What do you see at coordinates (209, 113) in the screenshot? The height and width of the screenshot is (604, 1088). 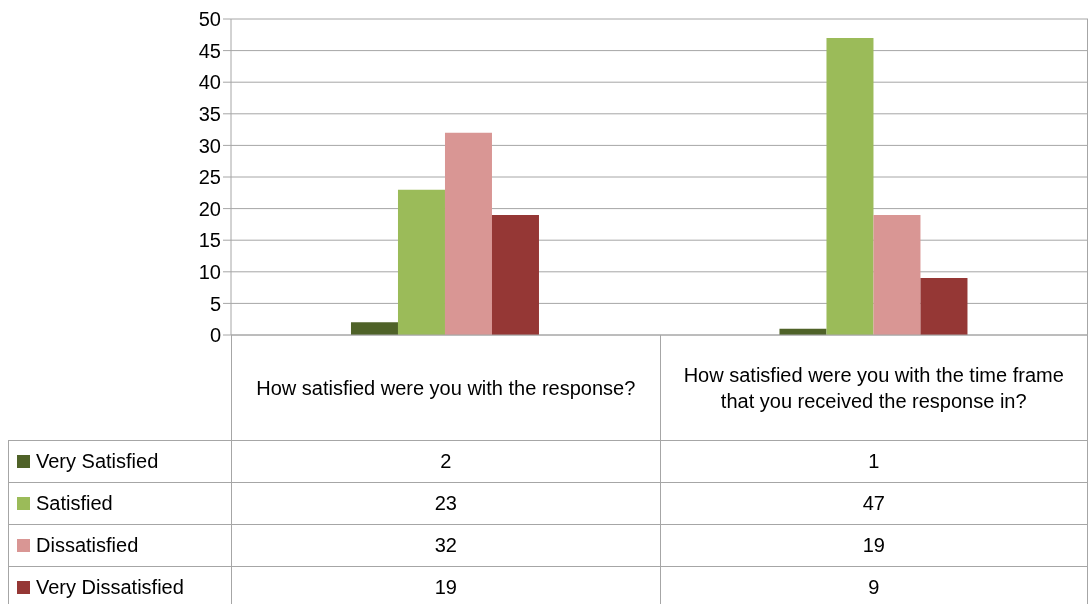 I see `y-tick-label: 35` at bounding box center [209, 113].